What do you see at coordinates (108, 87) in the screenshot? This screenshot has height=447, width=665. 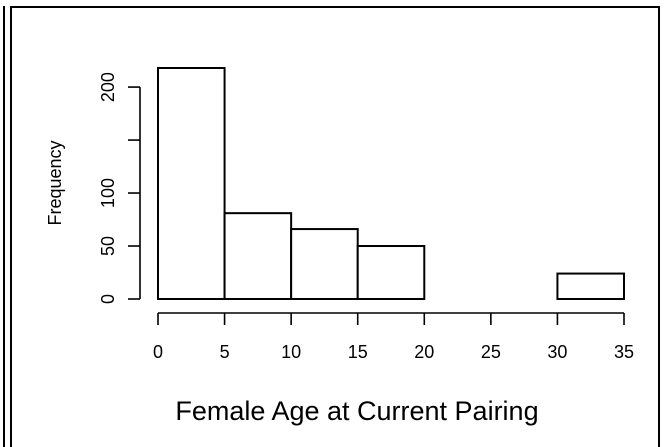 I see `y-tick-label: 200` at bounding box center [108, 87].